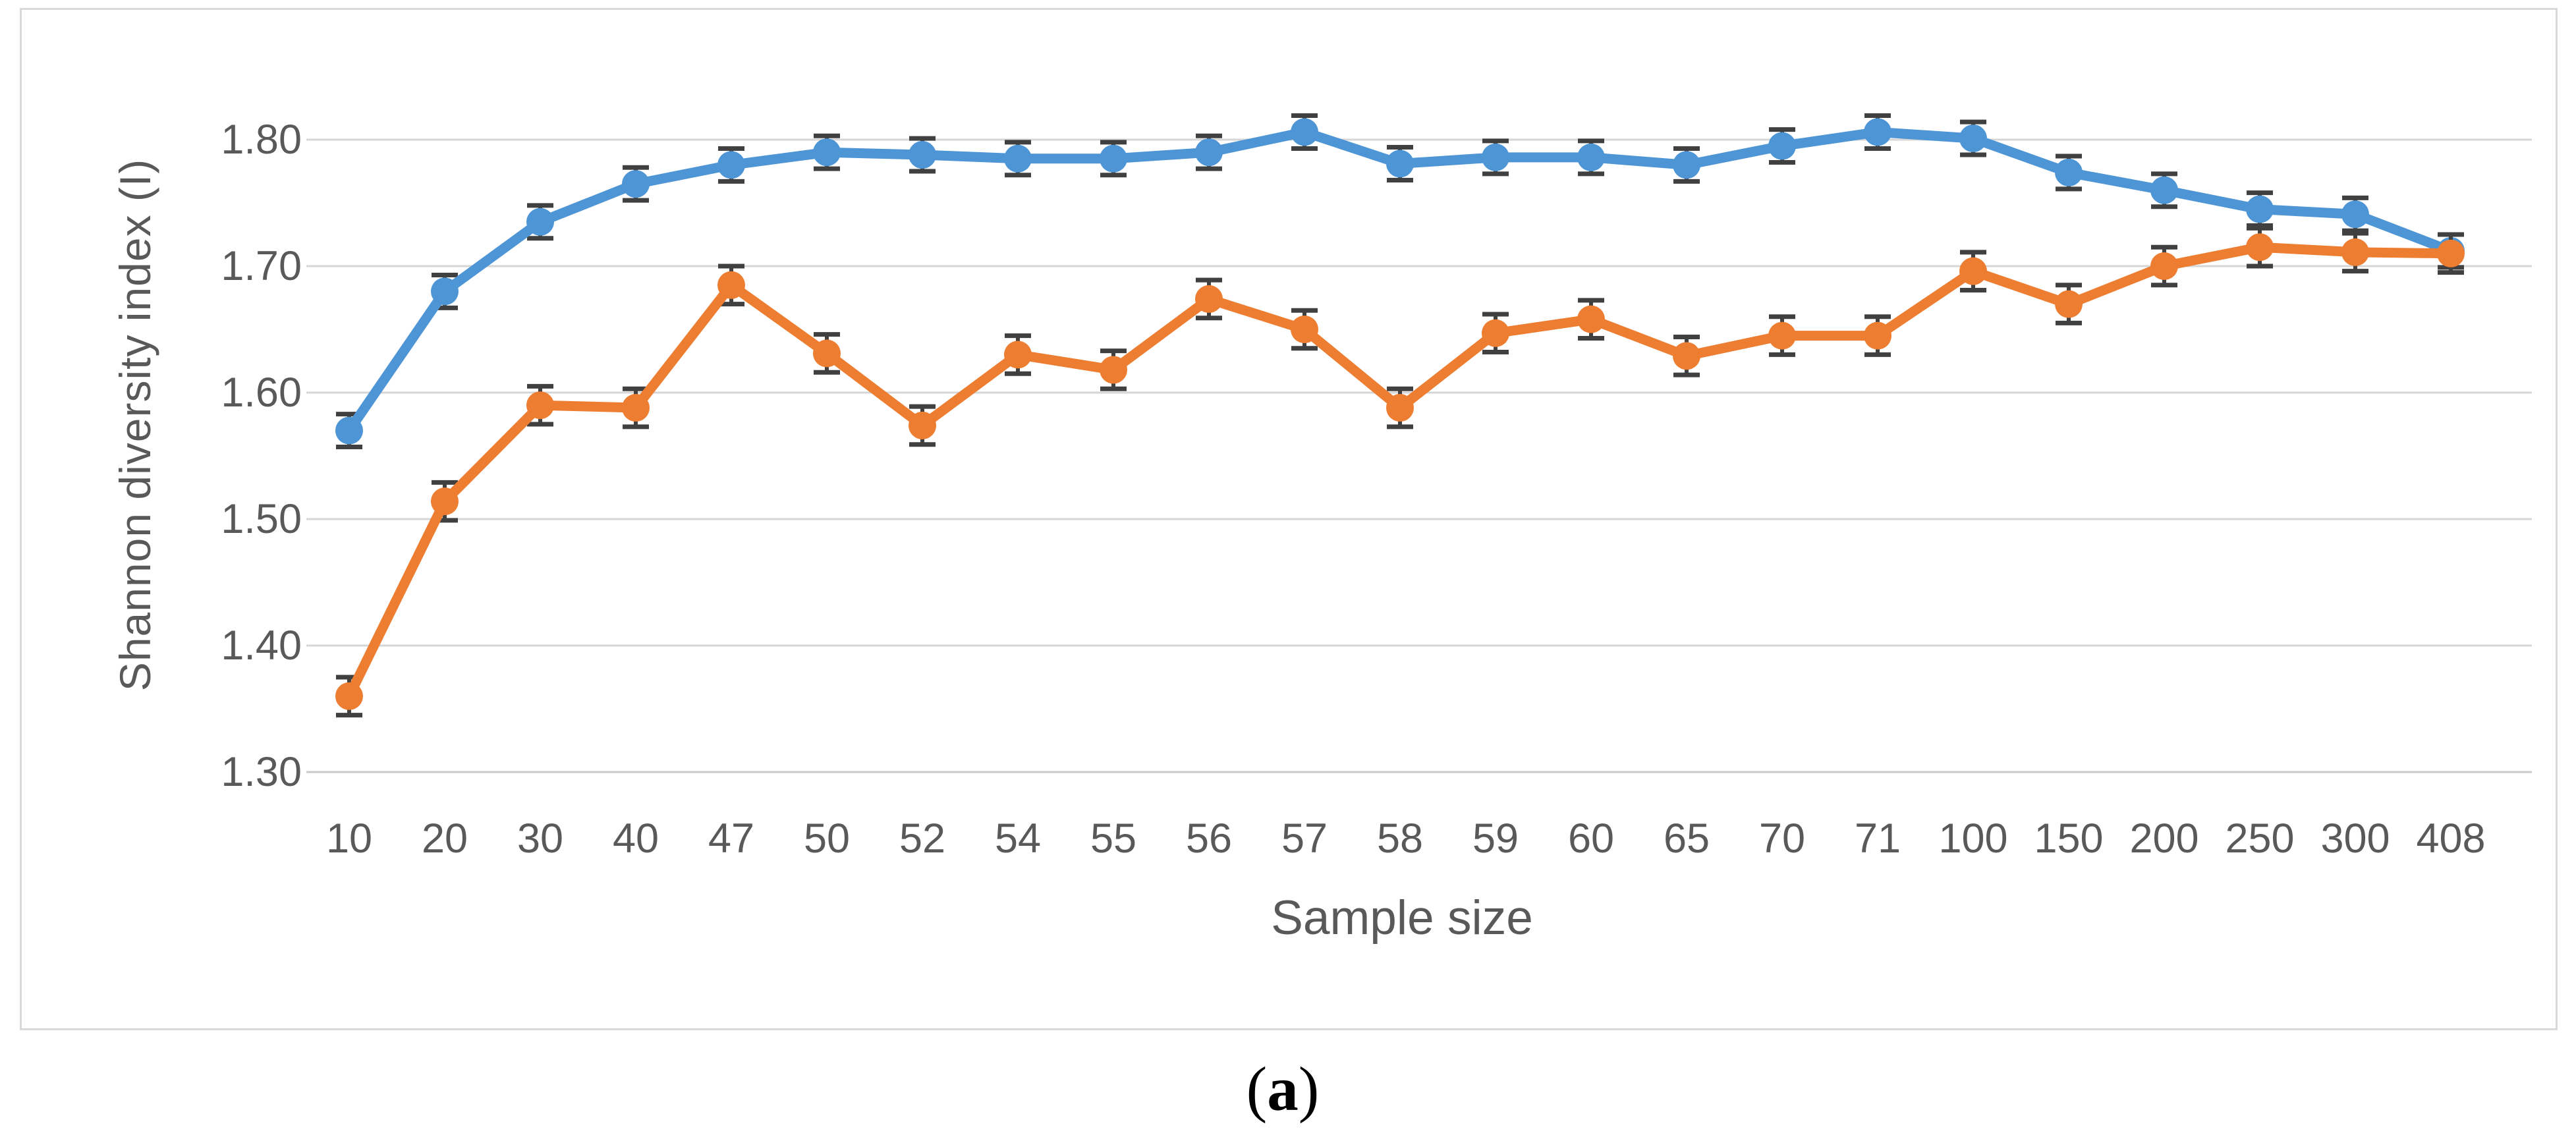 The width and height of the screenshot is (2576, 1135). I want to click on x-tick-label: 100, so click(1973, 839).